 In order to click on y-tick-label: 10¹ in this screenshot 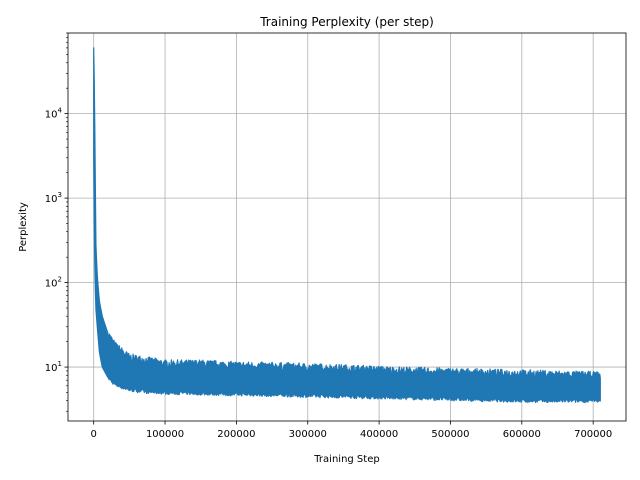, I will do `click(53, 367)`.